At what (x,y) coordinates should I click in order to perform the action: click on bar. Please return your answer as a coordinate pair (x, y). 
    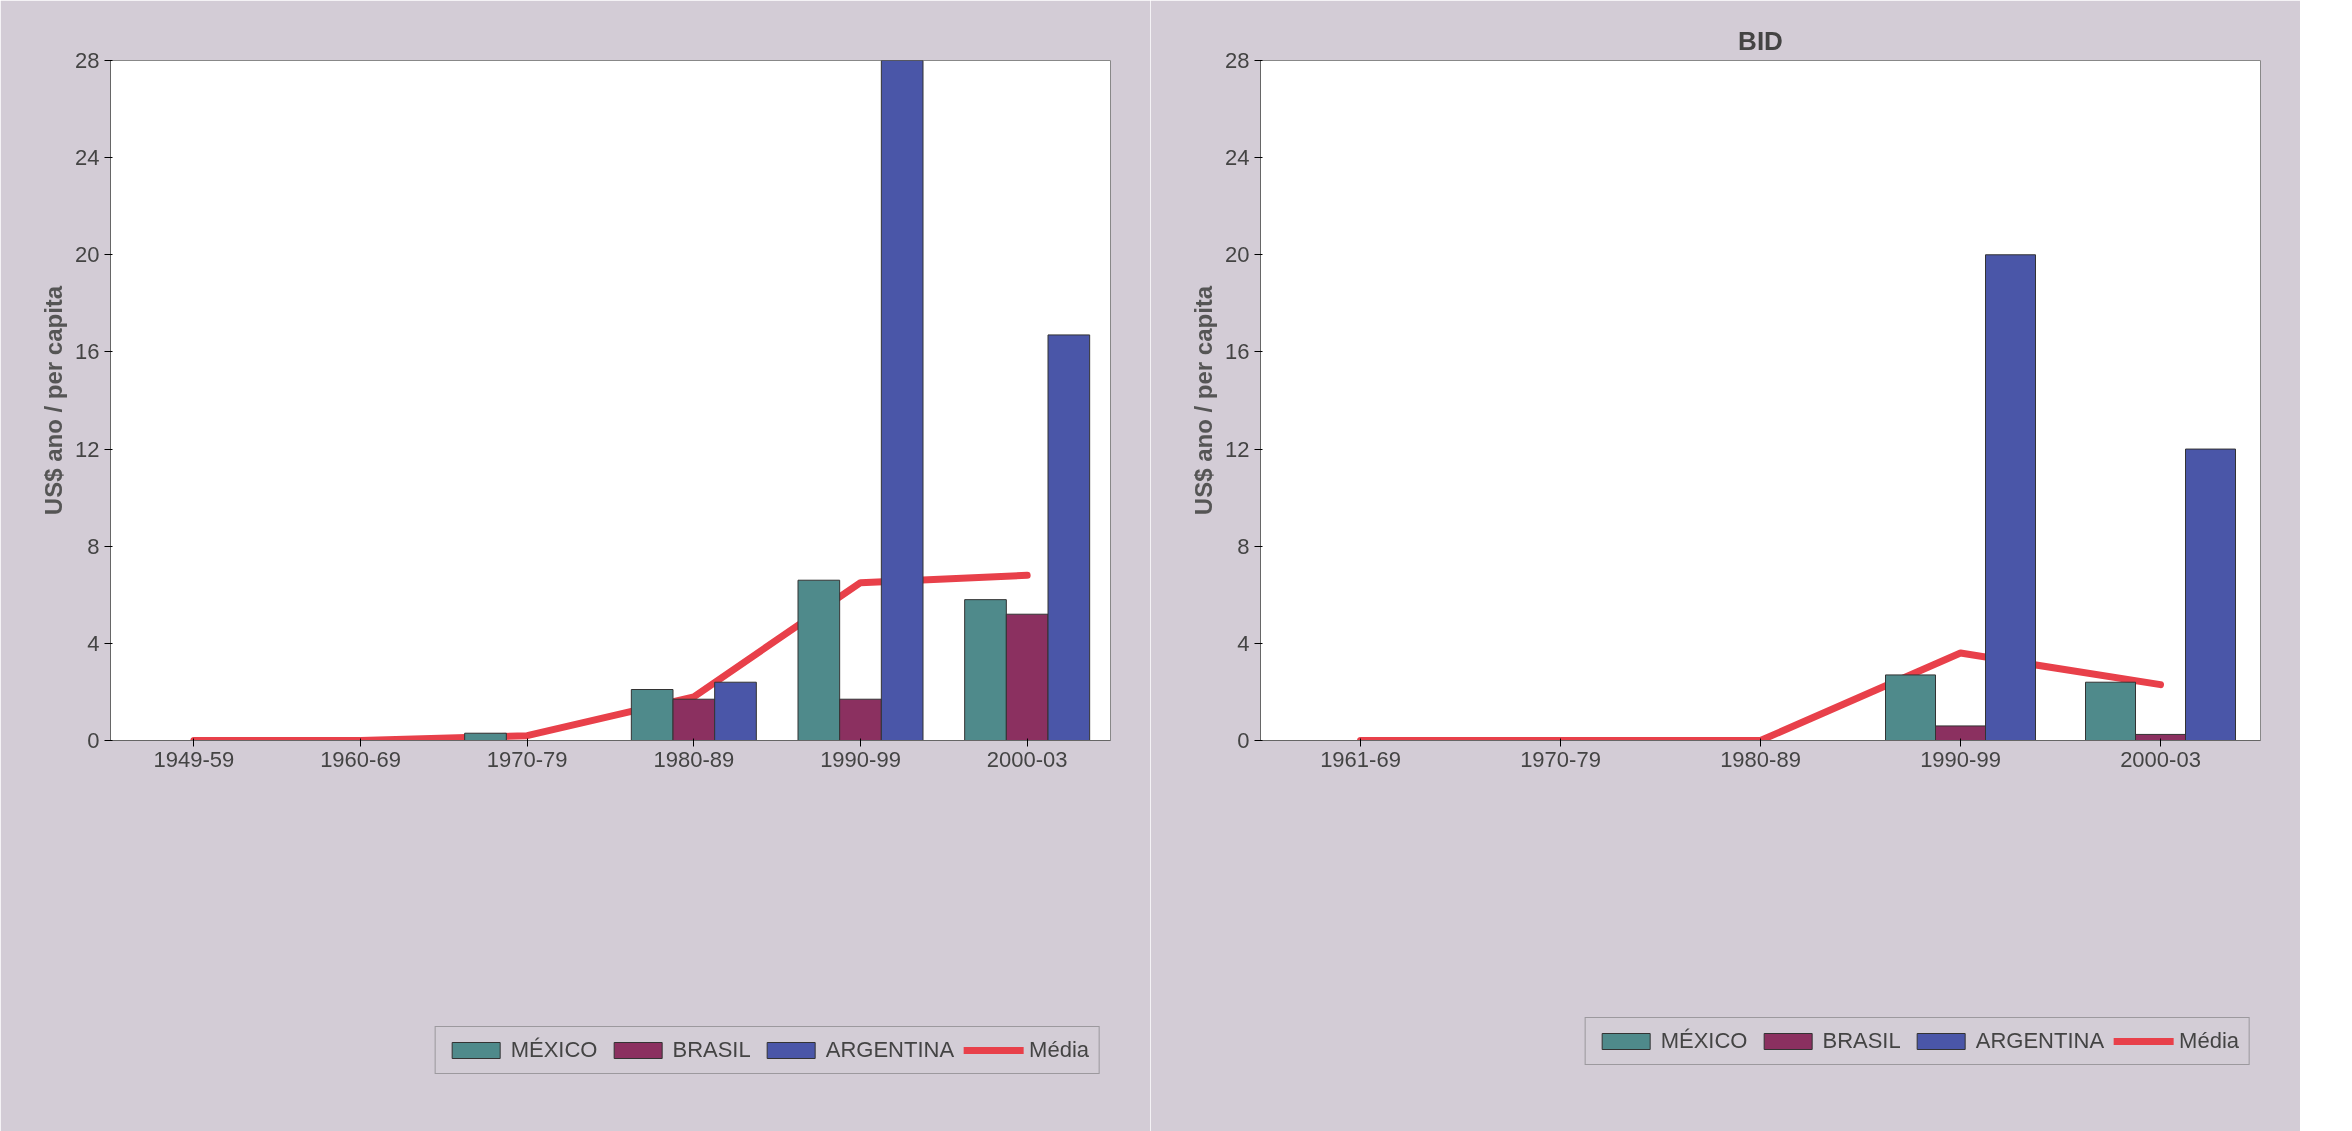
    Looking at the image, I should click on (485, 736).